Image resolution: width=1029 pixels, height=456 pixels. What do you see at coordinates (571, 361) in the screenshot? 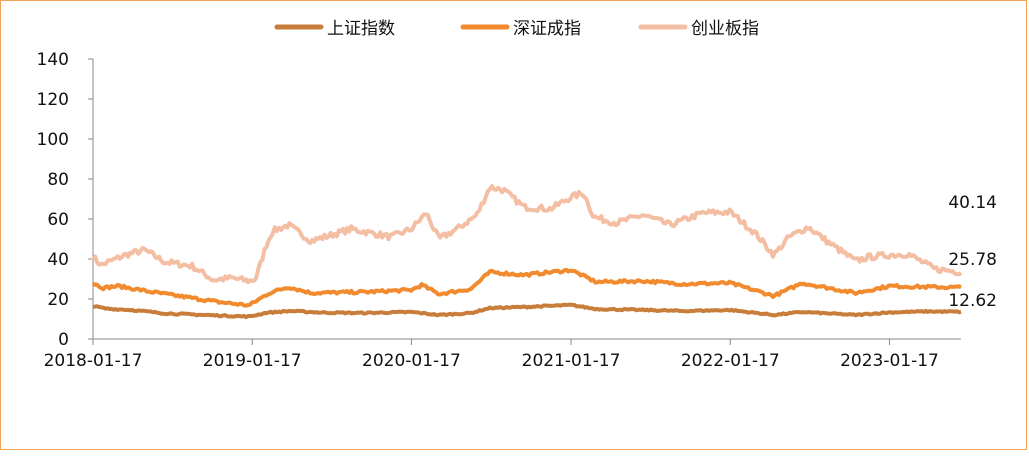
I see `x-tick-label: 2021-01-17` at bounding box center [571, 361].